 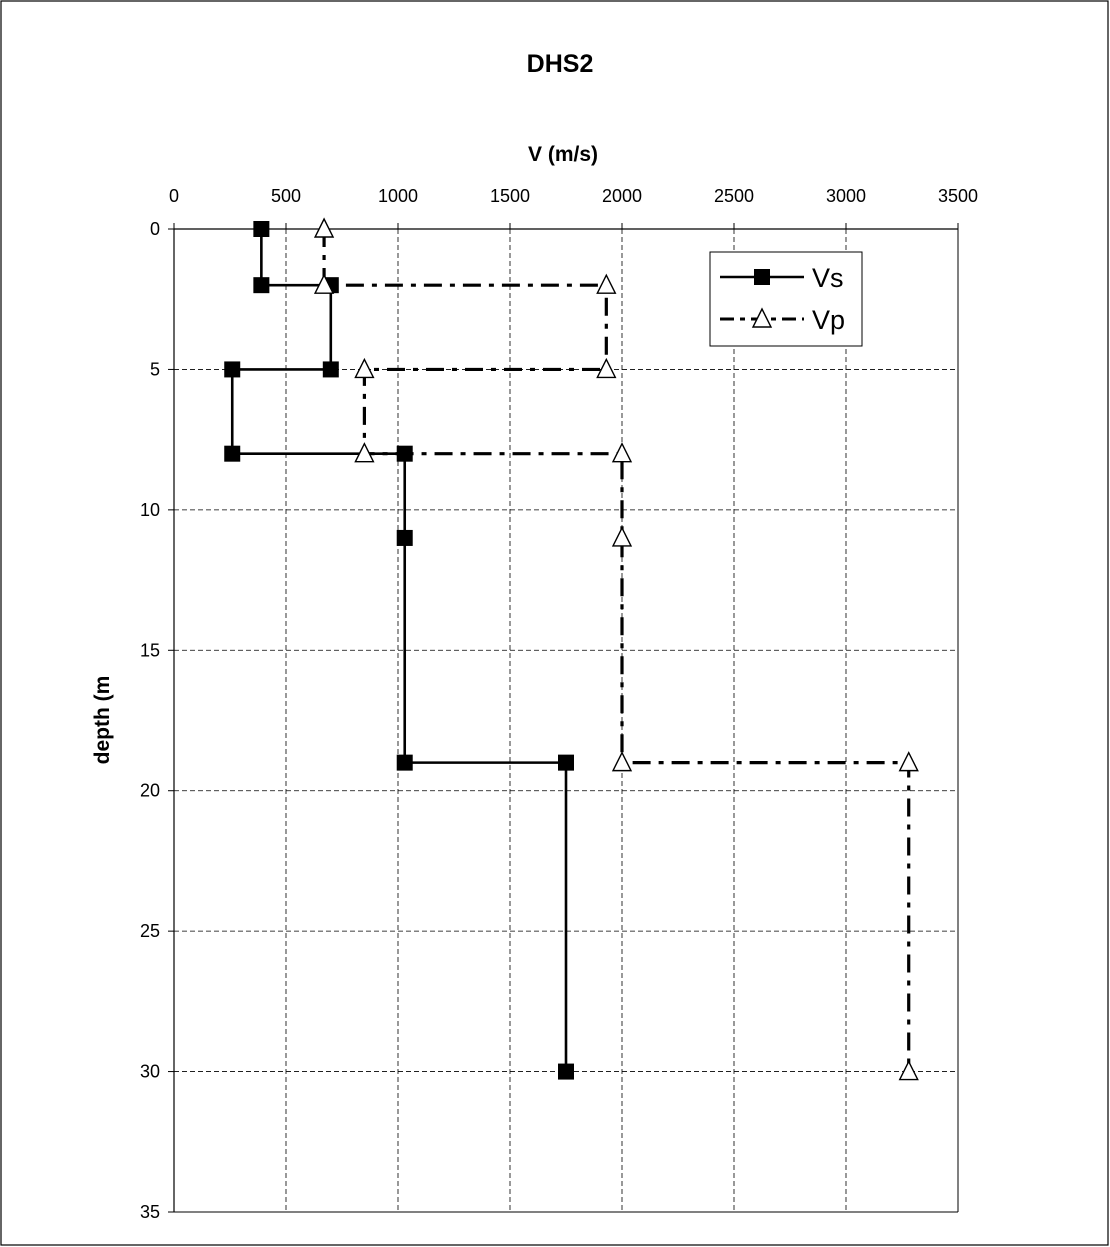 What do you see at coordinates (828, 278) in the screenshot?
I see `legend-label-vs: Vs` at bounding box center [828, 278].